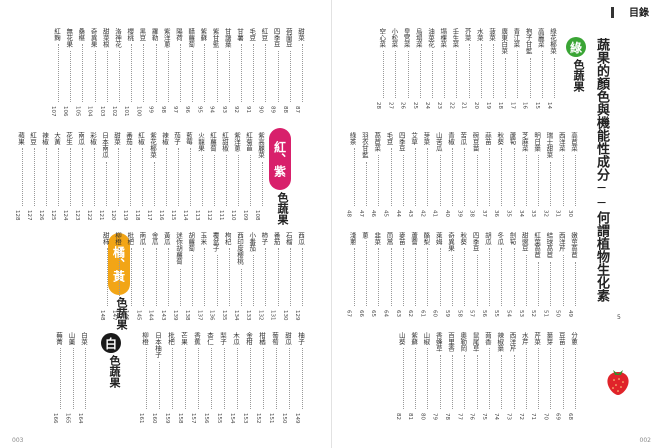 This screenshot has width=663, height=448. Describe the element at coordinates (439, 178) in the screenshot. I see `toc-entry: 山苦瓜 41` at that location.